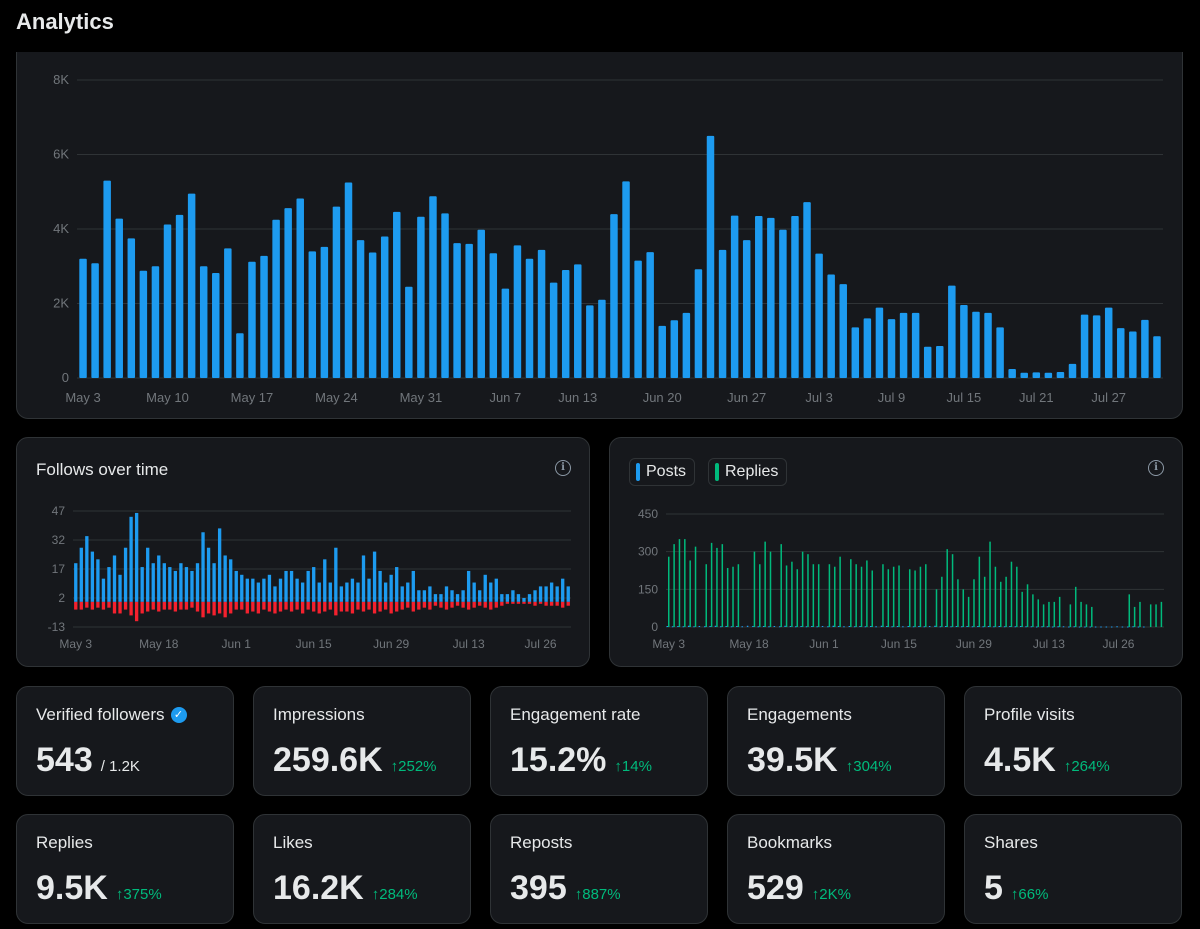 Image resolution: width=1200 pixels, height=929 pixels. I want to click on stat-card-verified-followers: Verified followers ✓ 543 / 1.2K, so click(125, 741).